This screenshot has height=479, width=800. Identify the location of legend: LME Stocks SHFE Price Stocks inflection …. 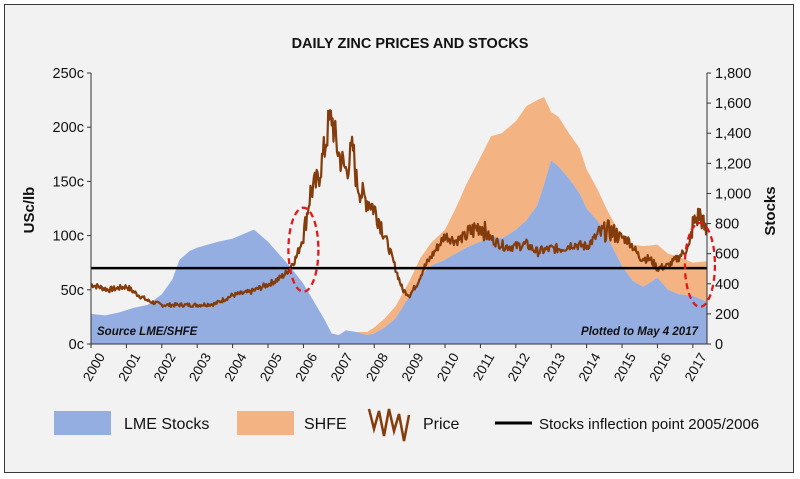
(406, 425).